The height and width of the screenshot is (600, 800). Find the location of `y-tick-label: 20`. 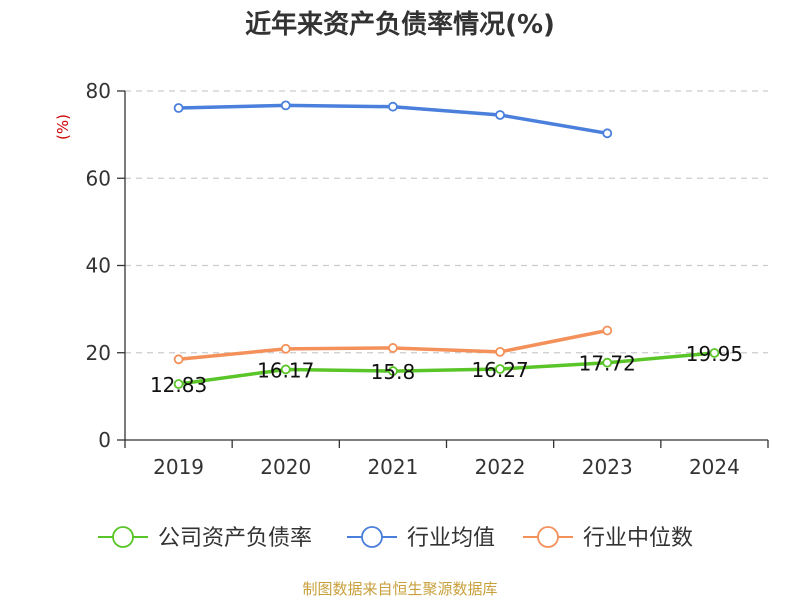

y-tick-label: 20 is located at coordinates (98, 353).